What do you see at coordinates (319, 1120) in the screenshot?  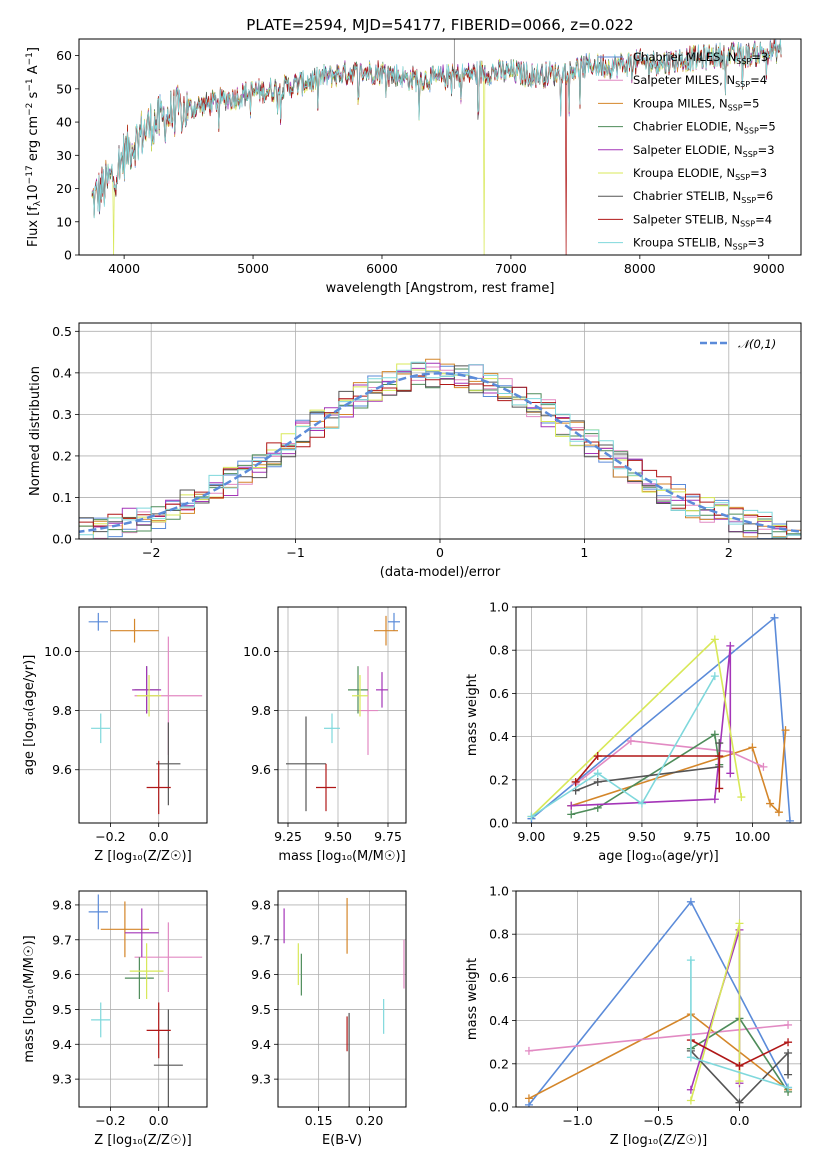 I see `x-tick-label: 0.15` at bounding box center [319, 1120].